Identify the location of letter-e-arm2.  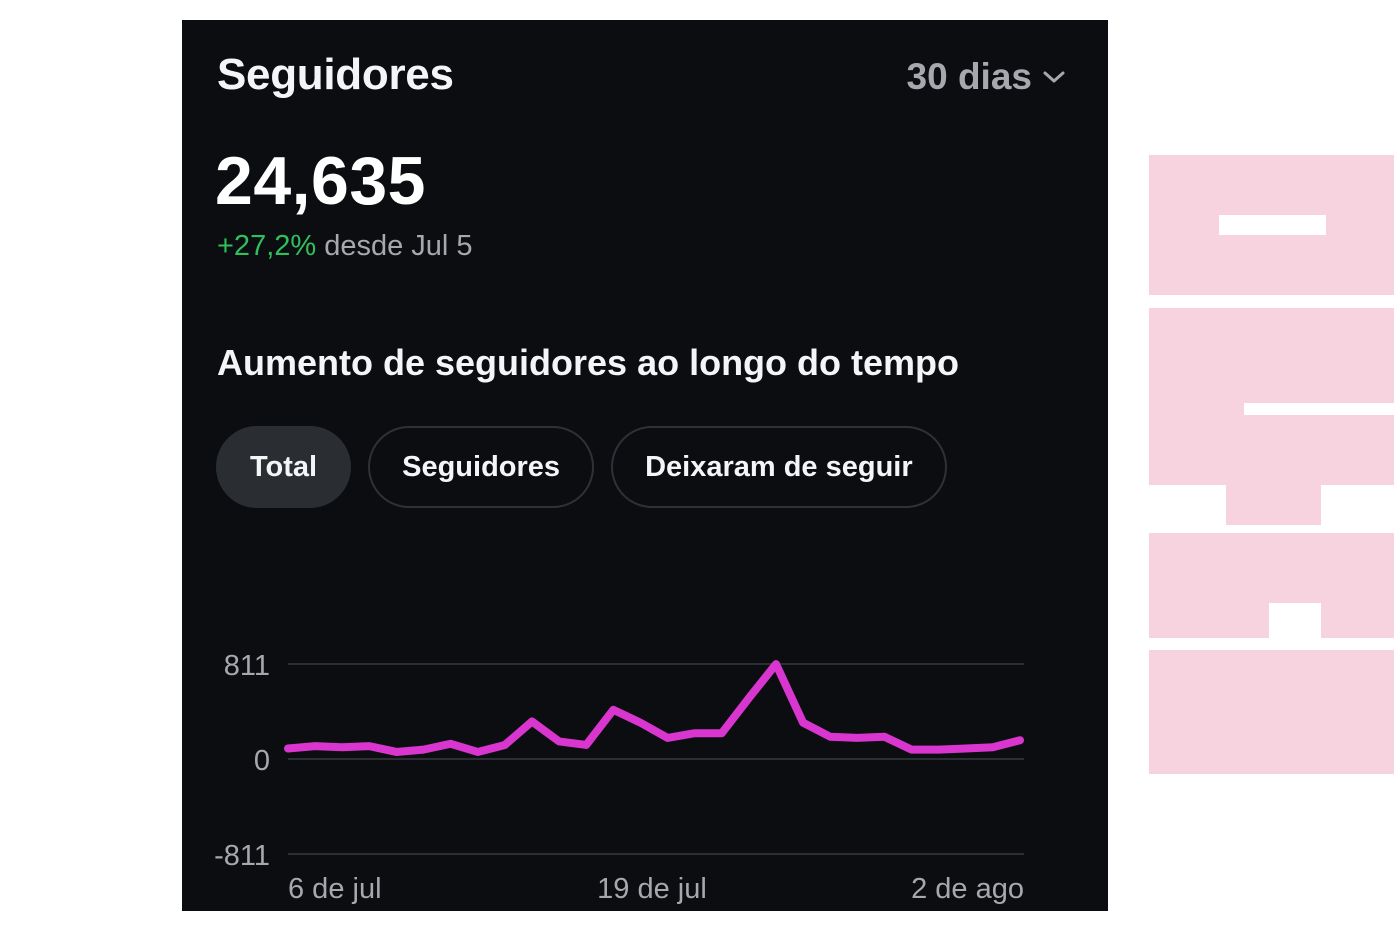
(1357, 585).